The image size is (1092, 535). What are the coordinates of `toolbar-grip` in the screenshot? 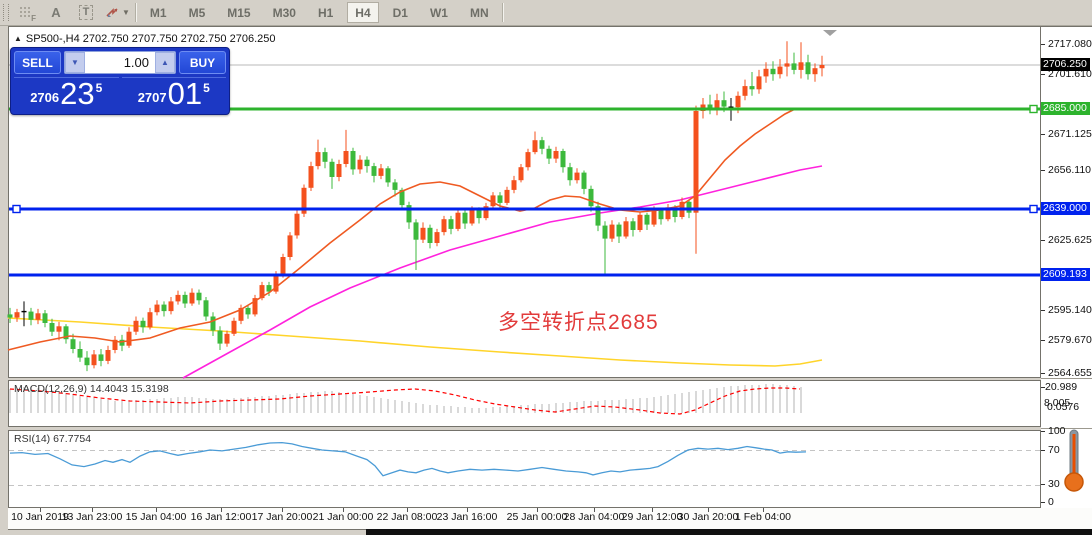 It's located at (6, 12).